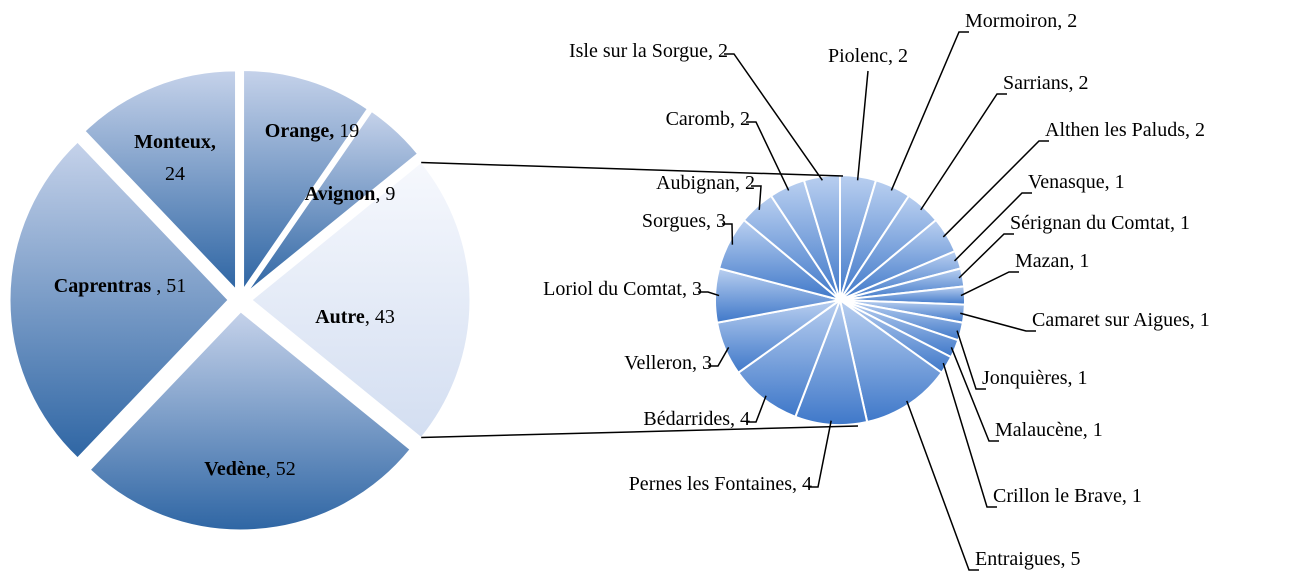  Describe the element at coordinates (686, 419) in the screenshot. I see `slice-label-name: Bédarrides` at that location.